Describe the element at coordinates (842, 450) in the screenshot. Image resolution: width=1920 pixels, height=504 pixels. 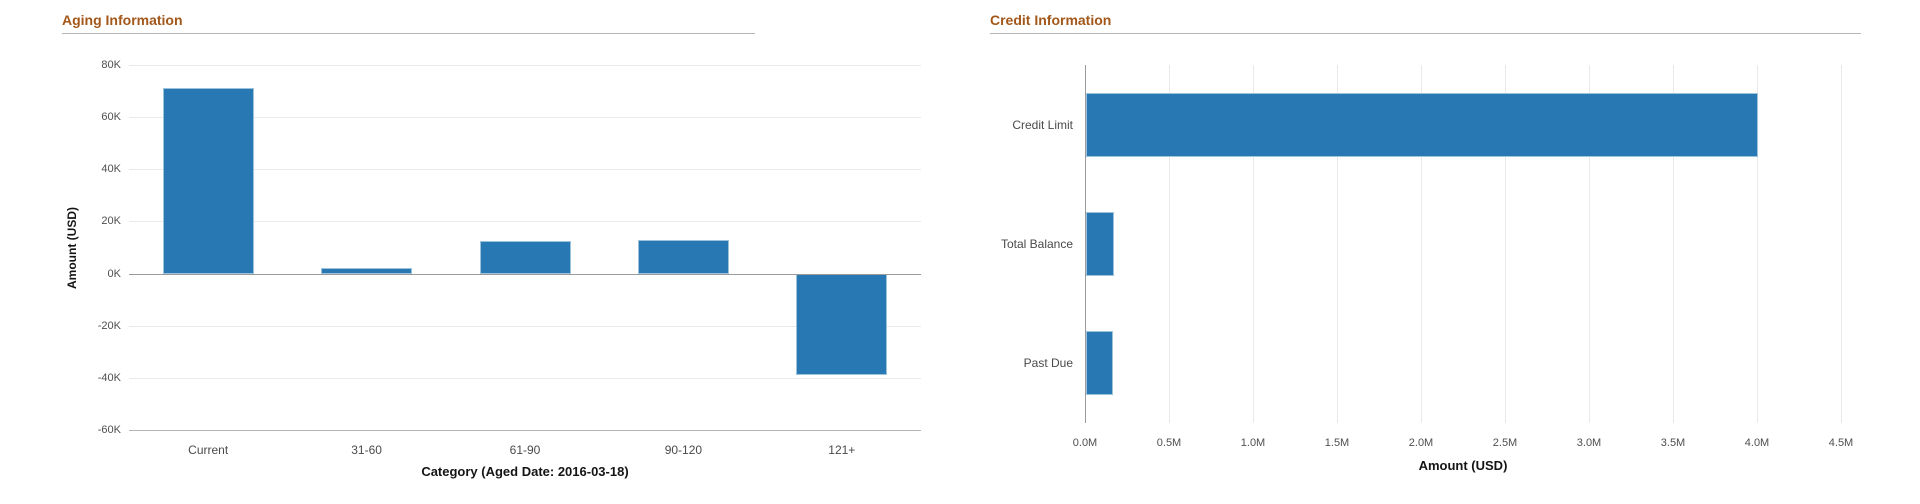
I see `aging-x-category-label: 121+` at that location.